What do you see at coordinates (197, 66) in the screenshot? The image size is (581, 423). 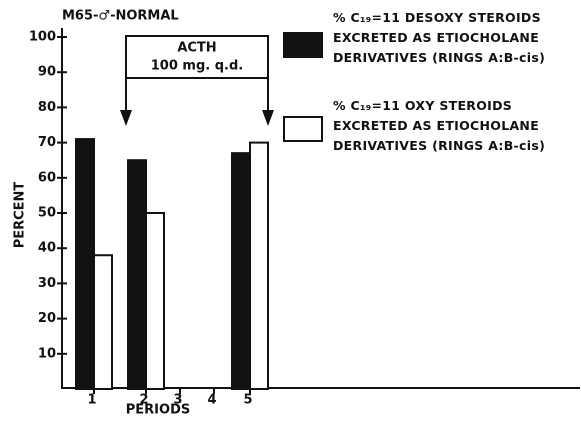 I see `annotation-text: 100 mg. q.d.` at bounding box center [197, 66].